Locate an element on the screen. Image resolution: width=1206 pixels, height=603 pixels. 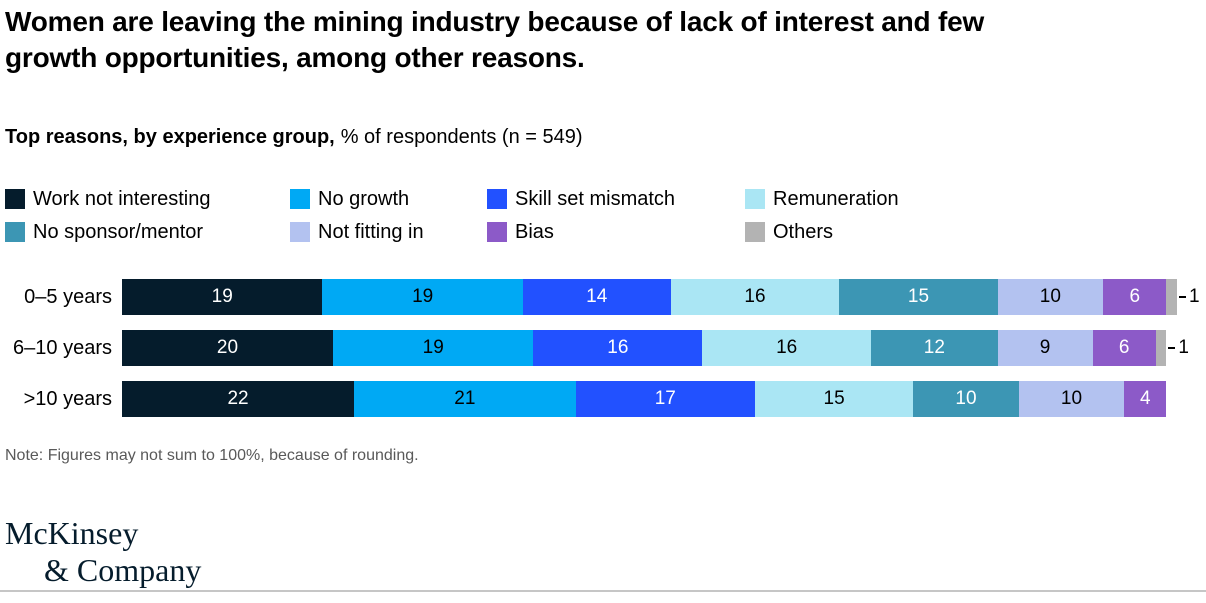
bar-segment: 9 is located at coordinates (1045, 348).